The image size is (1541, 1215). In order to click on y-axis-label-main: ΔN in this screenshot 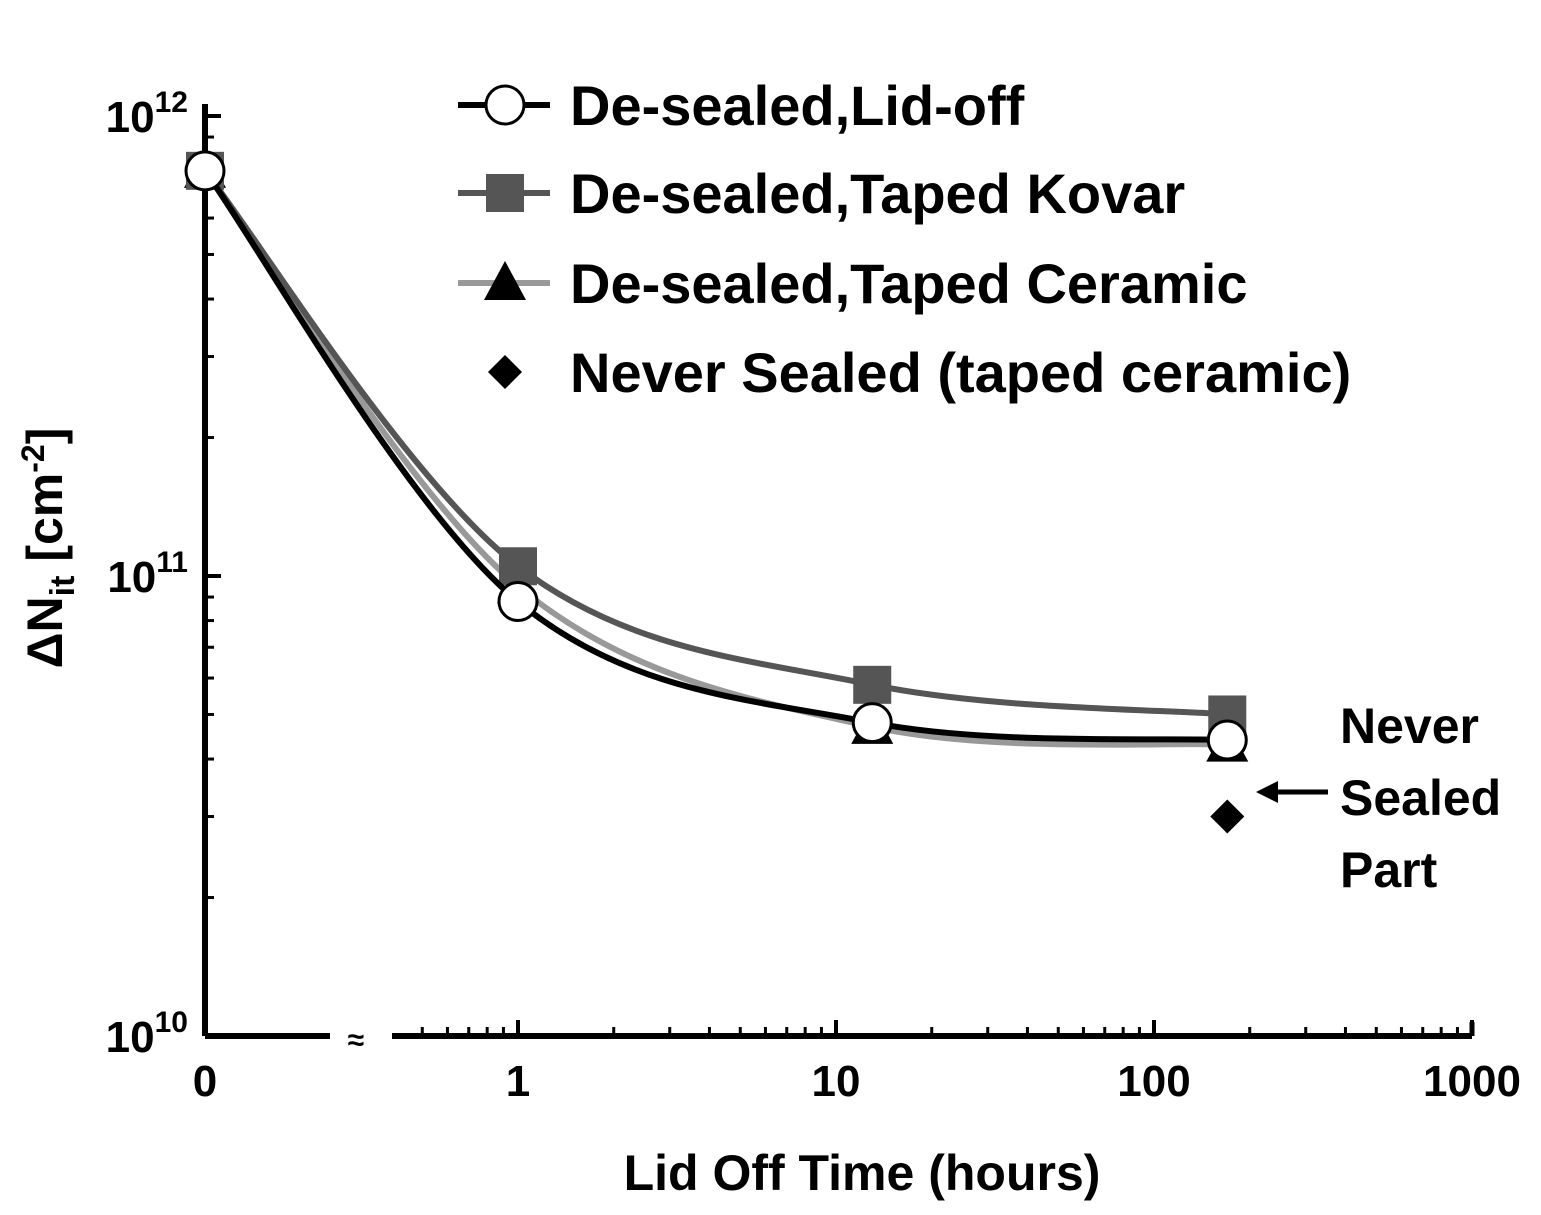, I will do `click(45, 632)`.